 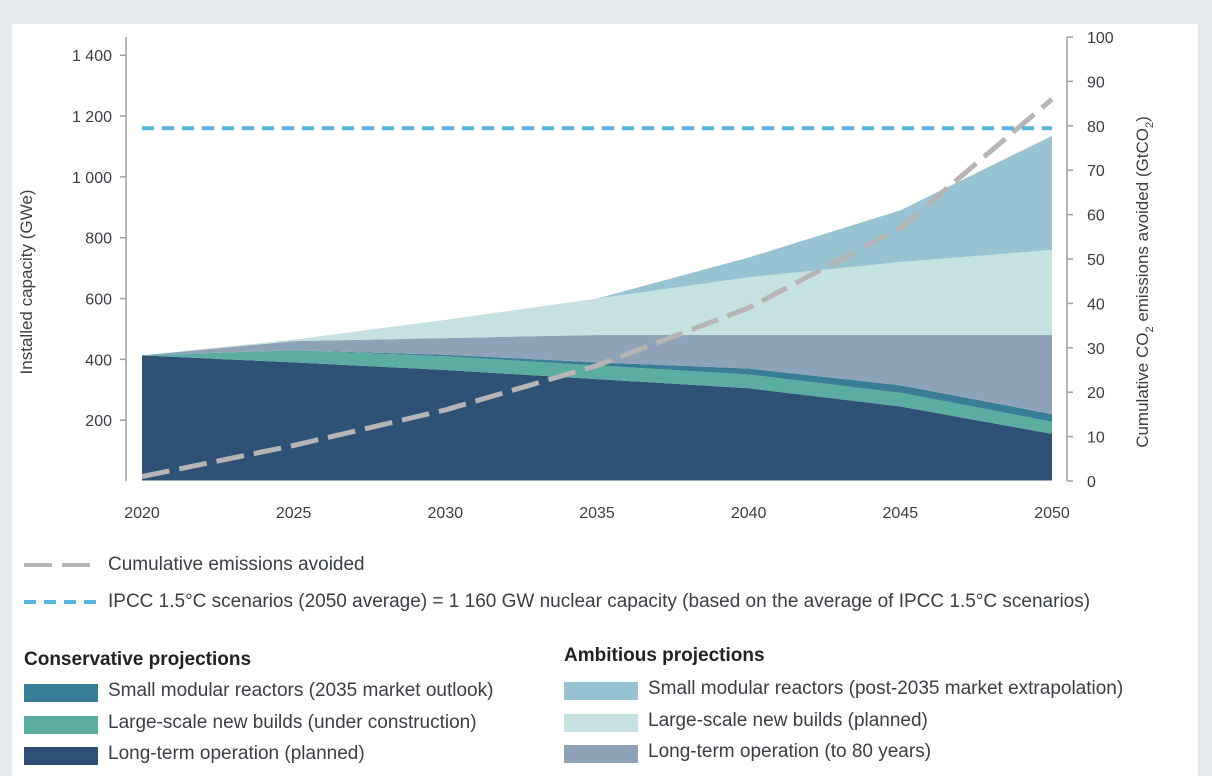 I want to click on right-tick-label: 0, so click(x=1091, y=482).